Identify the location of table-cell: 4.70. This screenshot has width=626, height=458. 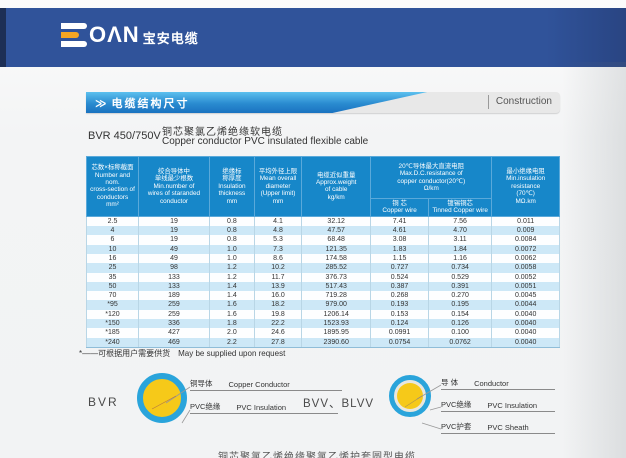
(460, 231).